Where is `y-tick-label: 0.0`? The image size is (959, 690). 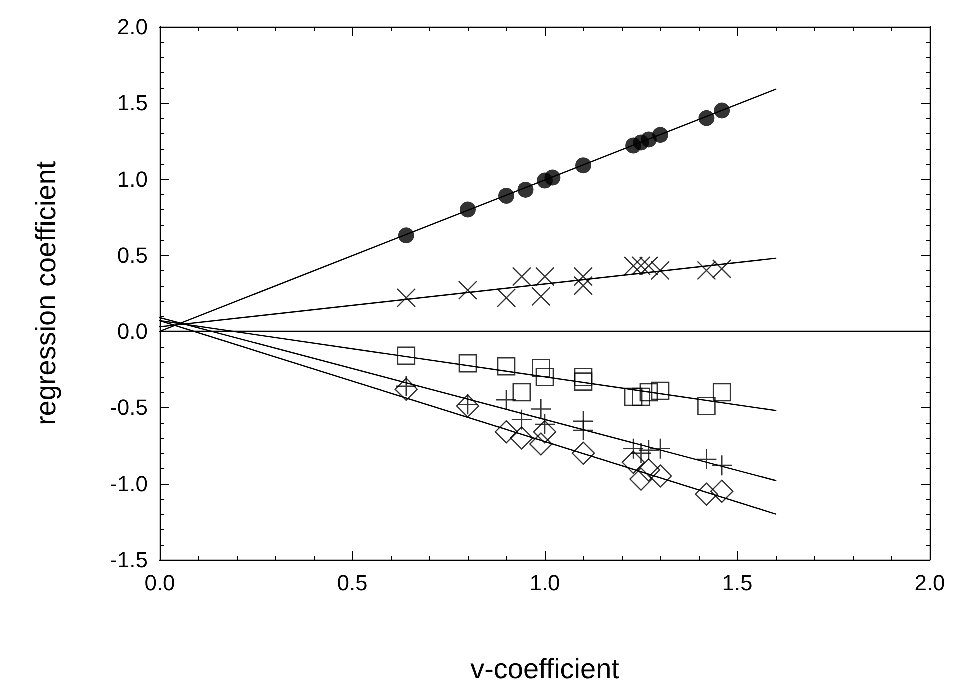
y-tick-label: 0.0 is located at coordinates (132, 331).